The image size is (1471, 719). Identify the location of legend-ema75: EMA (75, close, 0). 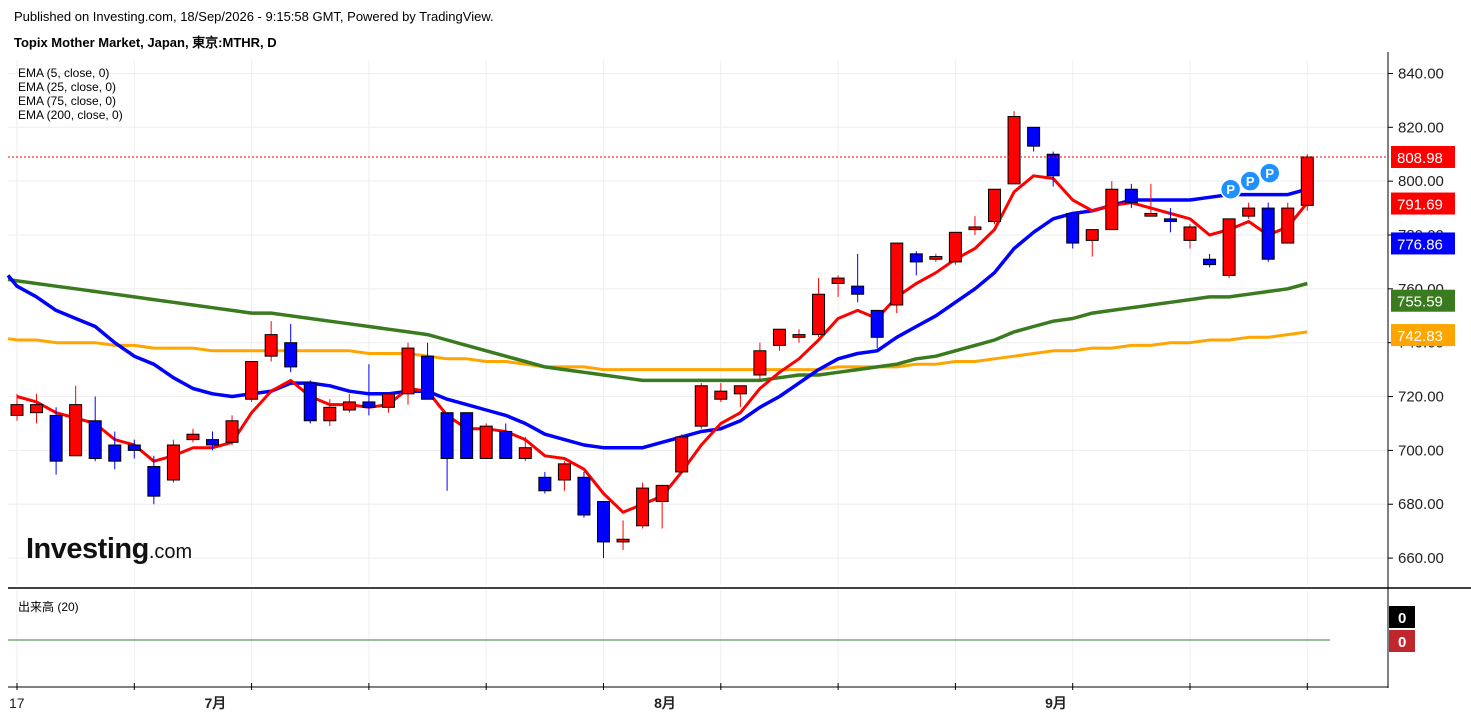
(67, 101).